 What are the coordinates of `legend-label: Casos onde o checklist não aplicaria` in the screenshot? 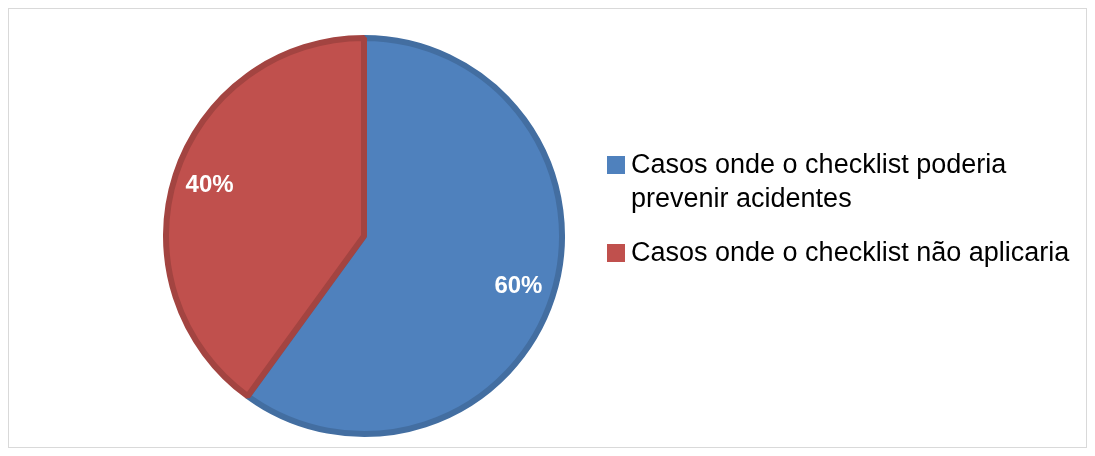 It's located at (850, 252).